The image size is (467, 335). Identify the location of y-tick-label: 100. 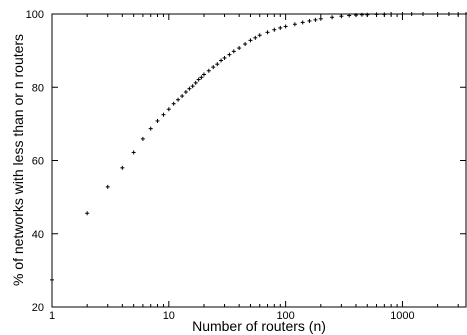
(35, 15).